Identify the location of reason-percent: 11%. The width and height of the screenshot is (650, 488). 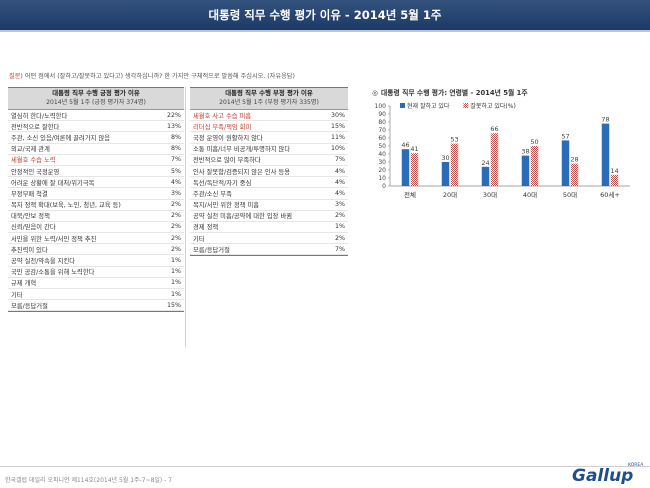
(338, 137).